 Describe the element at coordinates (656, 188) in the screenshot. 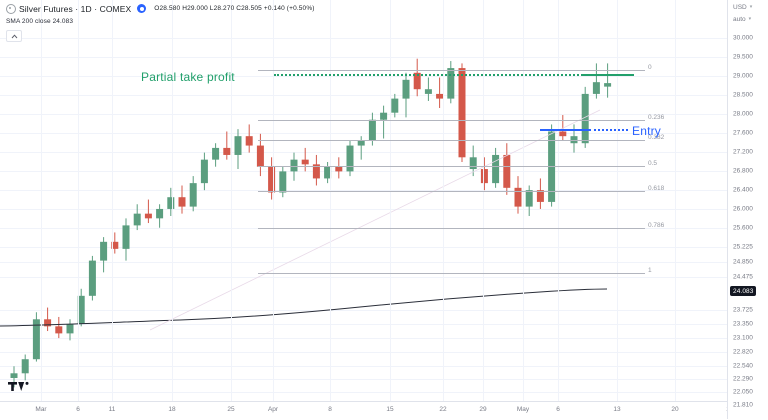

I see `fib-level-label: 0.618` at that location.